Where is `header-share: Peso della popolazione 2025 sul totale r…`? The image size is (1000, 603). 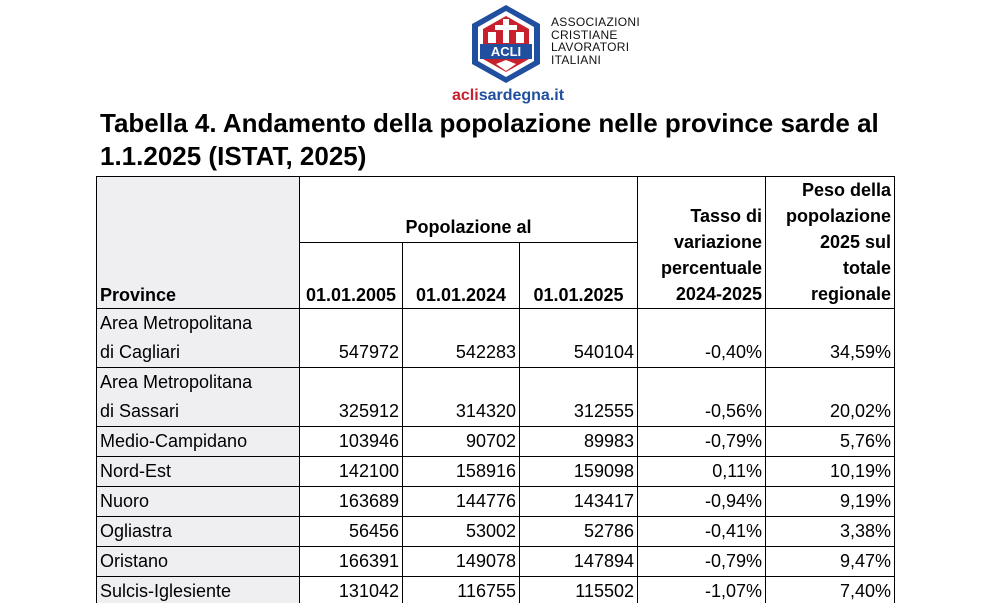 header-share: Peso della popolazione 2025 sul totale r… is located at coordinates (830, 242).